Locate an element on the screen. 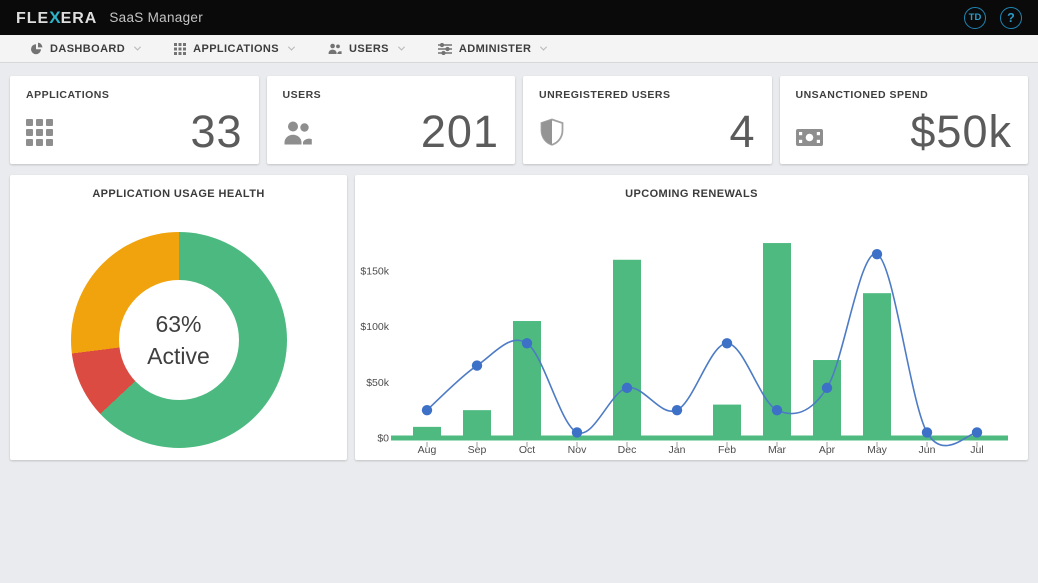 The height and width of the screenshot is (583, 1038). pie-chart-icon is located at coordinates (36, 48).